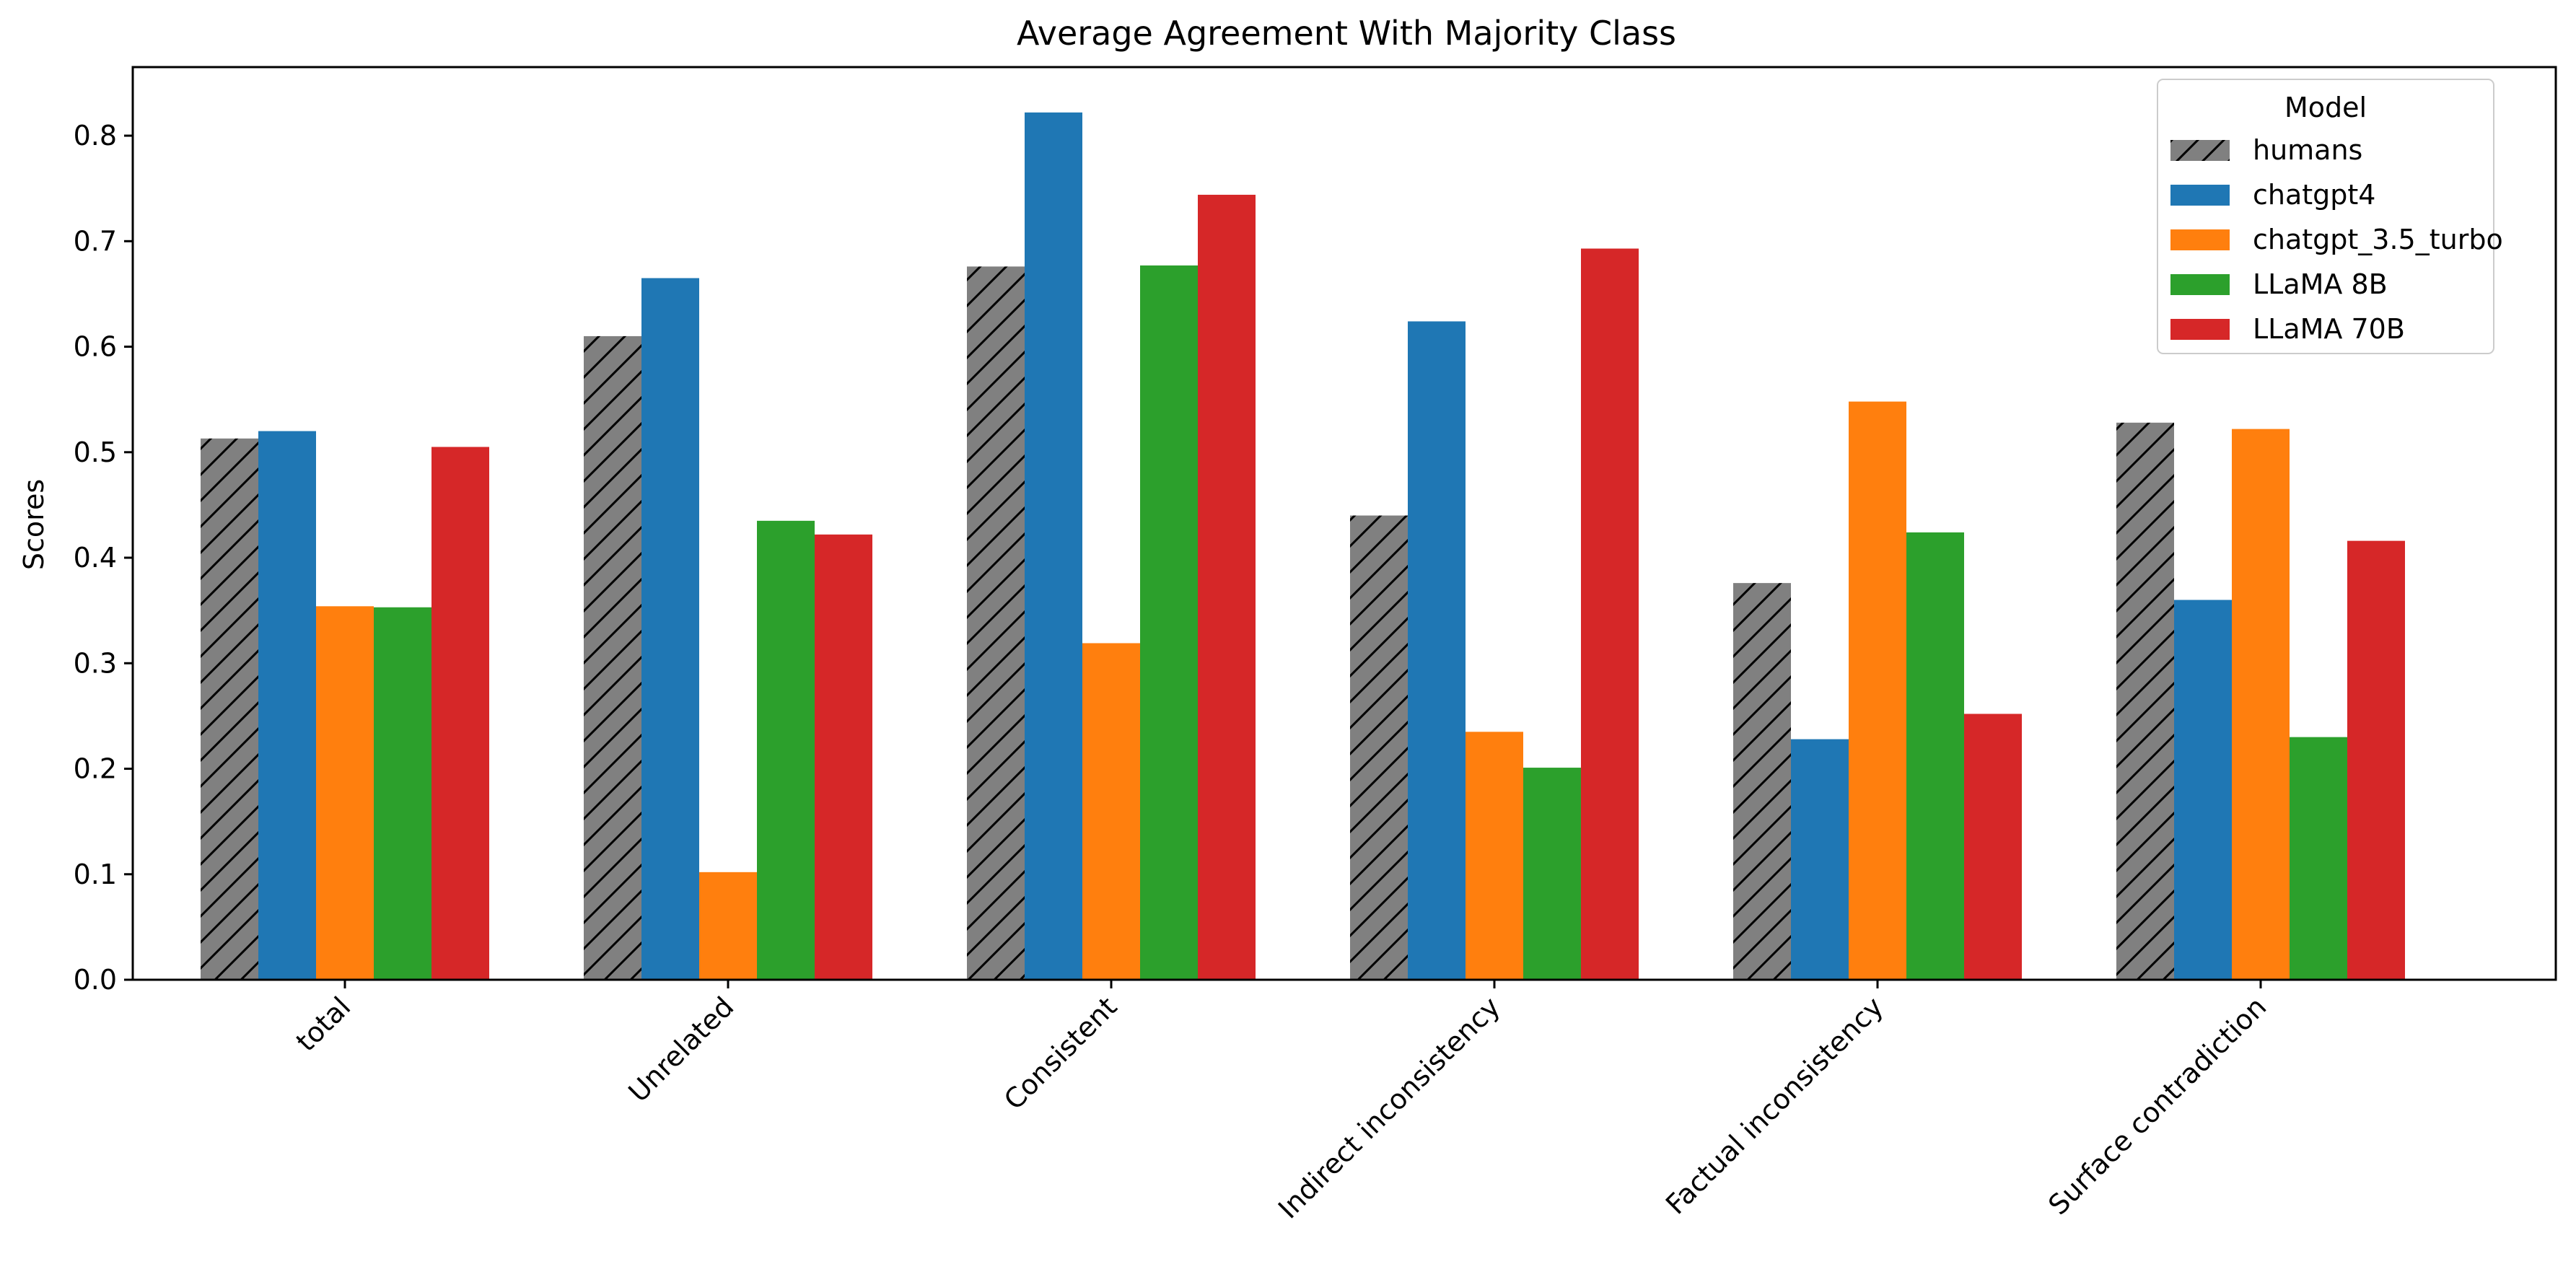 Image resolution: width=2576 pixels, height=1277 pixels. What do you see at coordinates (2200, 239) in the screenshot?
I see `legend-swatch-chatgpt-3-5-turbo` at bounding box center [2200, 239].